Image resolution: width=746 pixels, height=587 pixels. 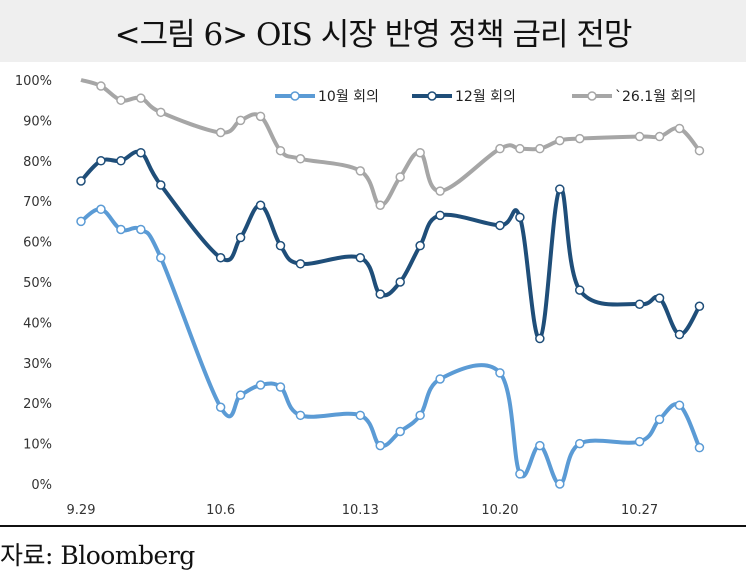 What do you see at coordinates (360, 510) in the screenshot?
I see `x-tick-label: 10.13` at bounding box center [360, 510].